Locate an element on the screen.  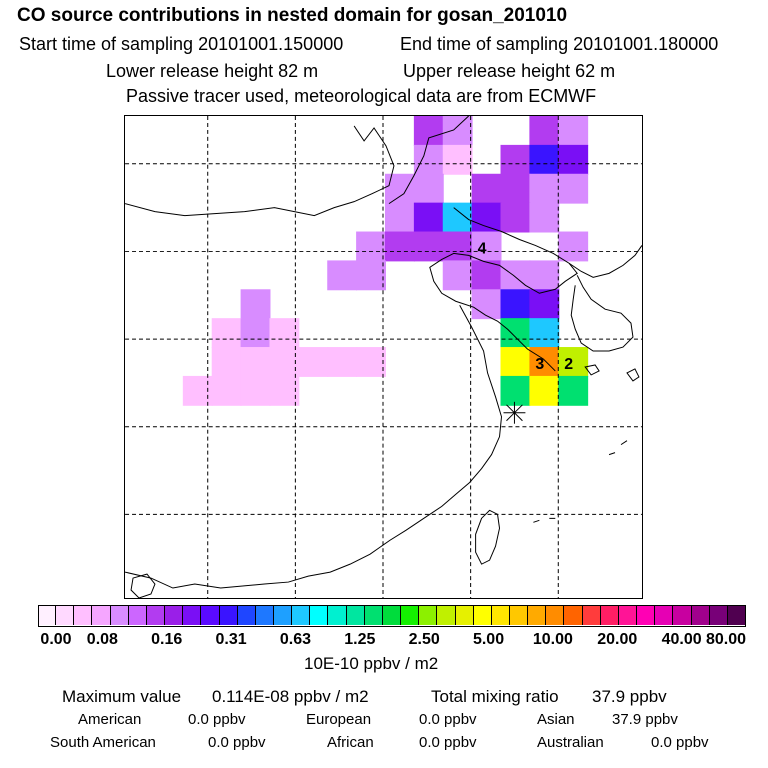
jeju is located at coordinates (592, 370).